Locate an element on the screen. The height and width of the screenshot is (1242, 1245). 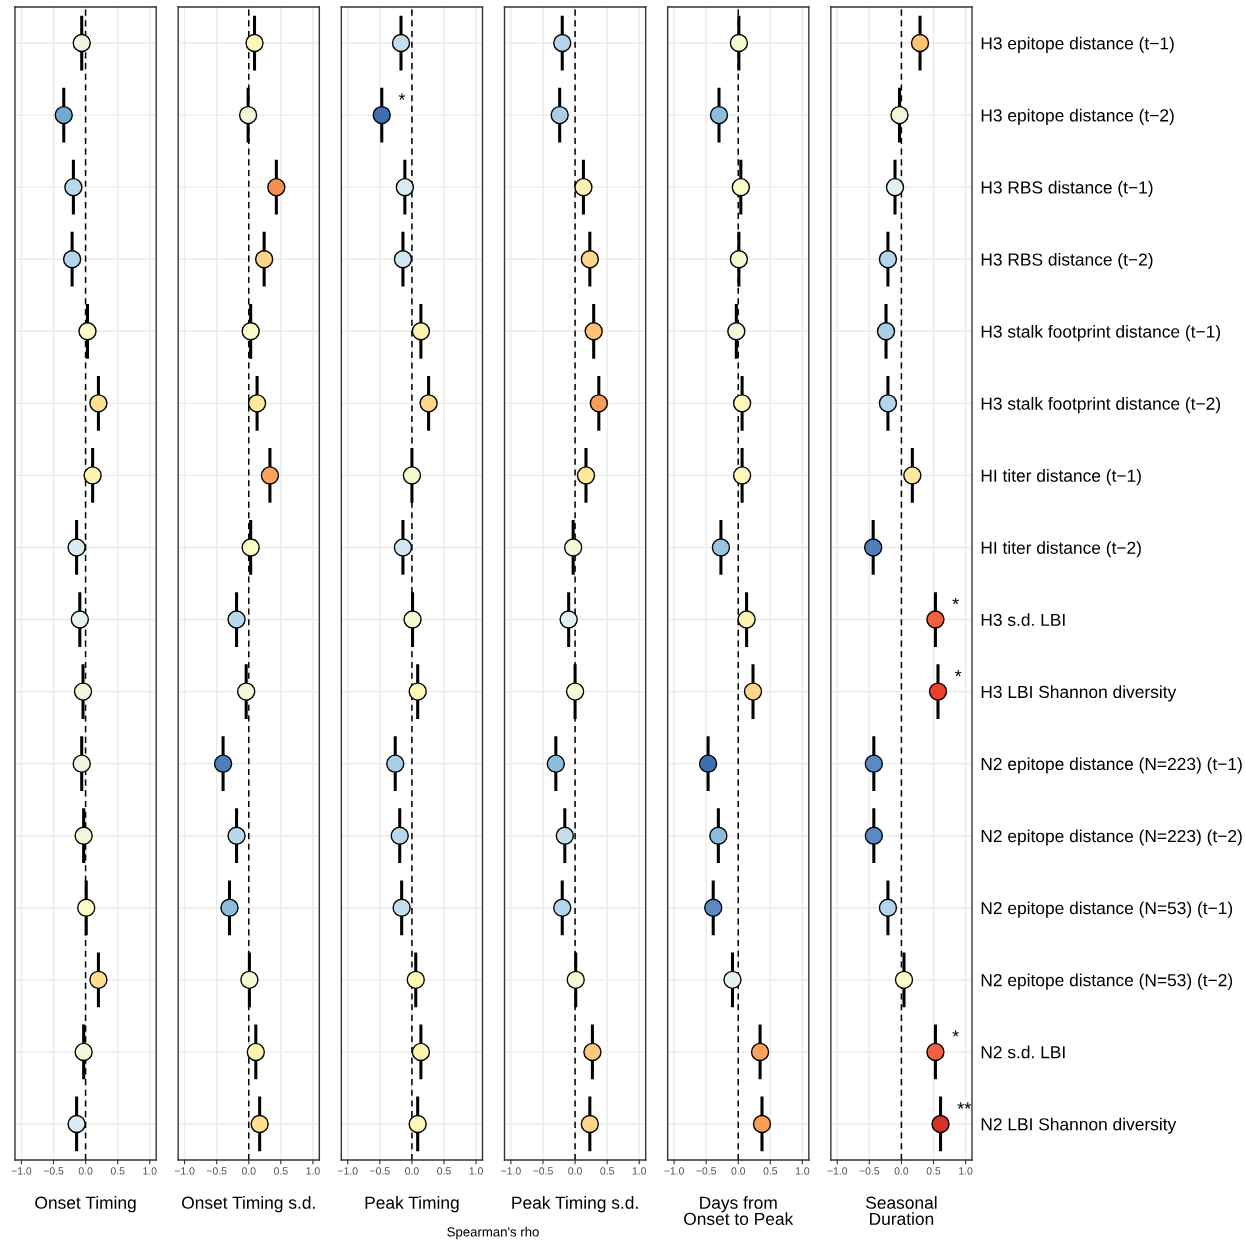
y-tick-label: H3 epitope distance (t−1) is located at coordinates (1077, 44).